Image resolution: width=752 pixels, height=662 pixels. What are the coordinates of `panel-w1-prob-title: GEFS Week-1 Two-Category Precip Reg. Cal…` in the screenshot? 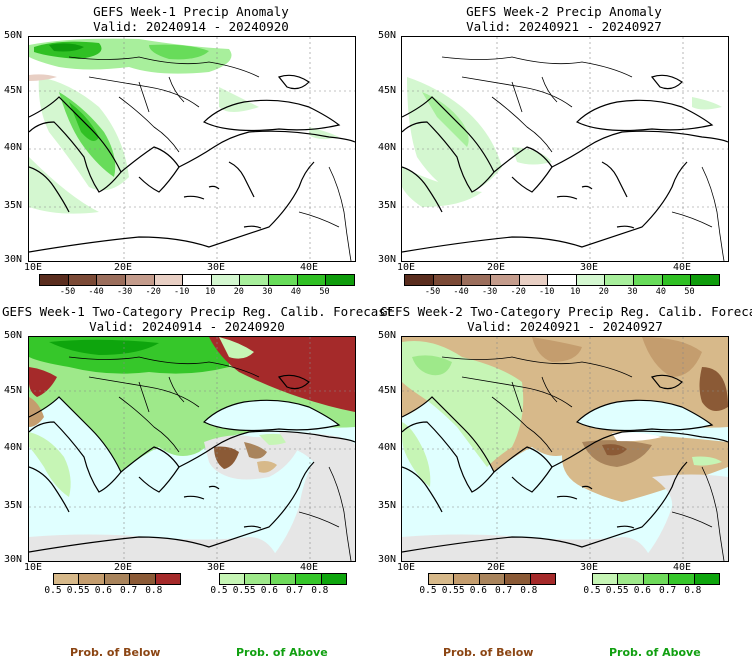 It's located at (198, 311).